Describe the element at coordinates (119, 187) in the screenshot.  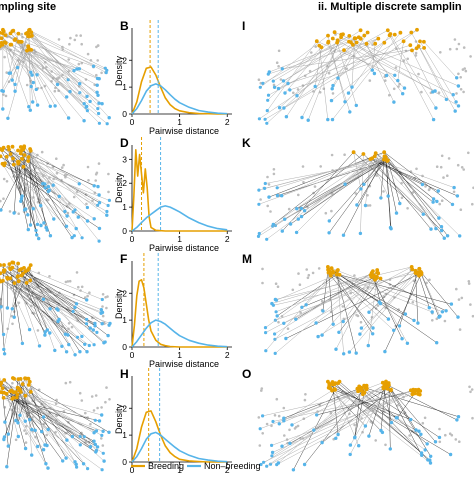
I see `y-axis-label: Density` at that location.